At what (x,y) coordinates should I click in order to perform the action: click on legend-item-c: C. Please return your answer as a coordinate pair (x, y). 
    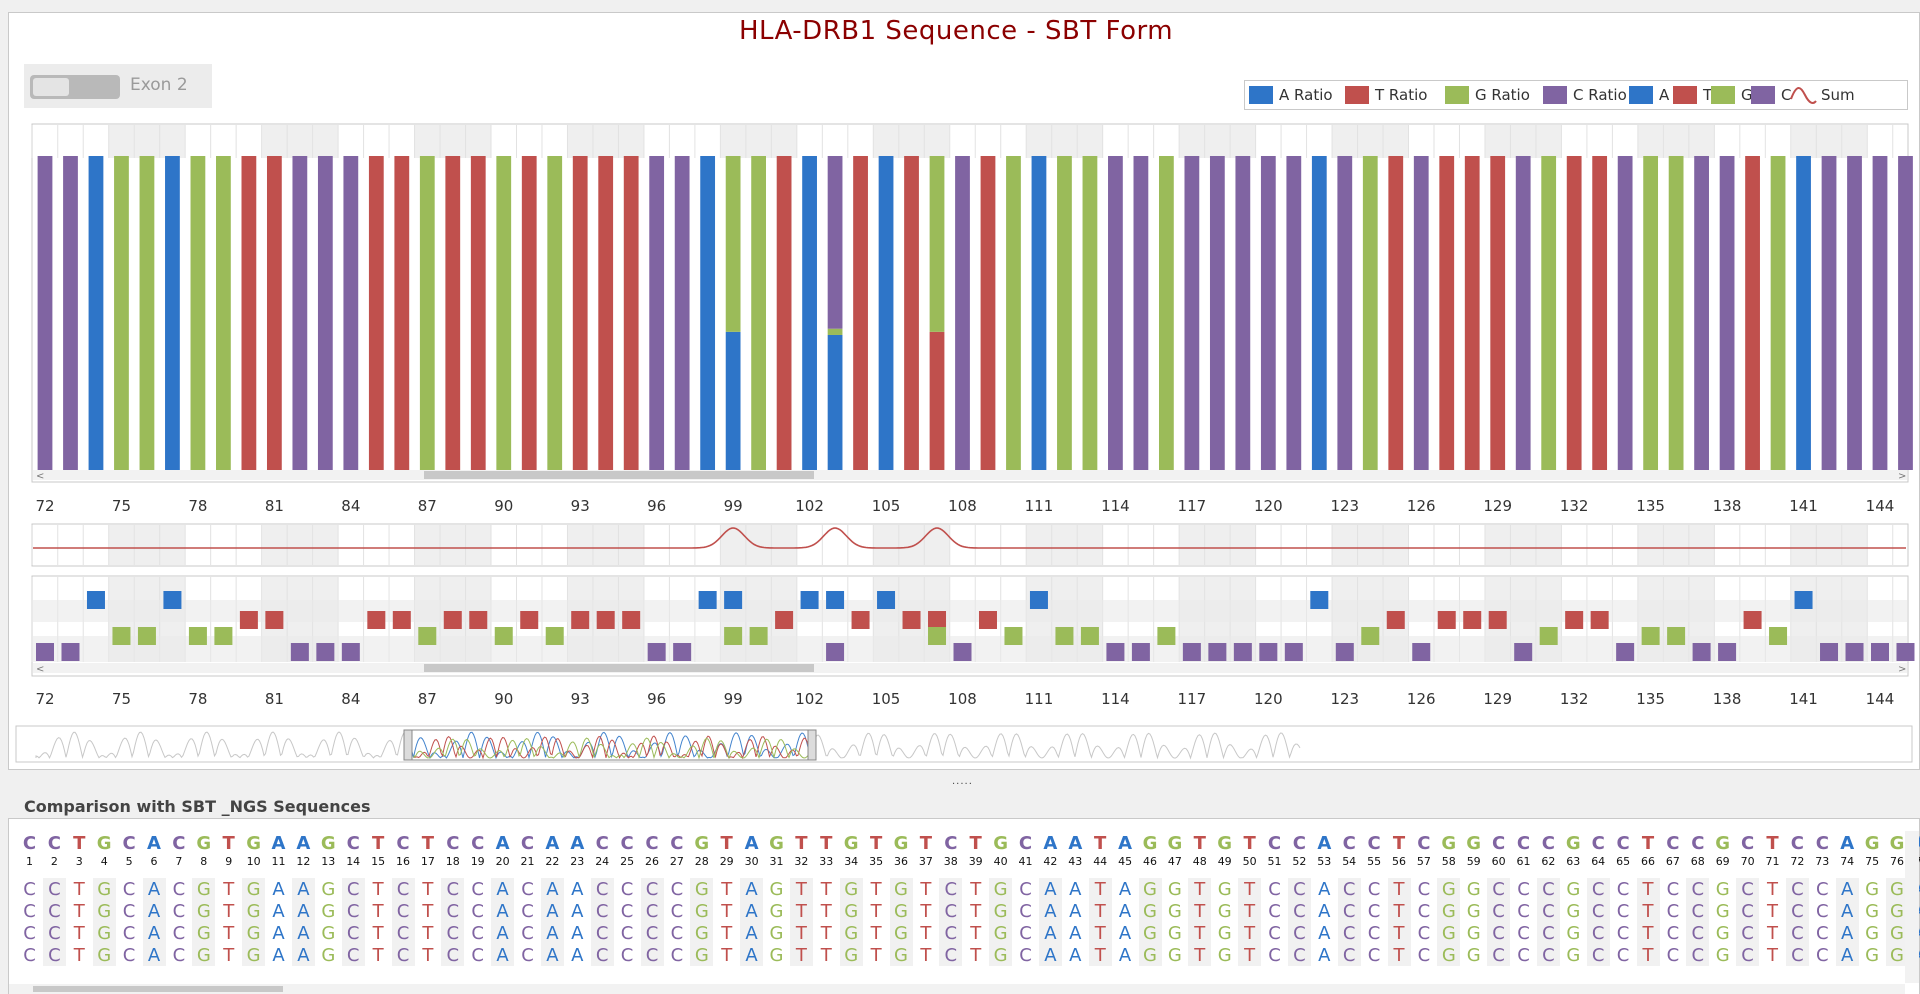
    Looking at the image, I should click on (1771, 95).